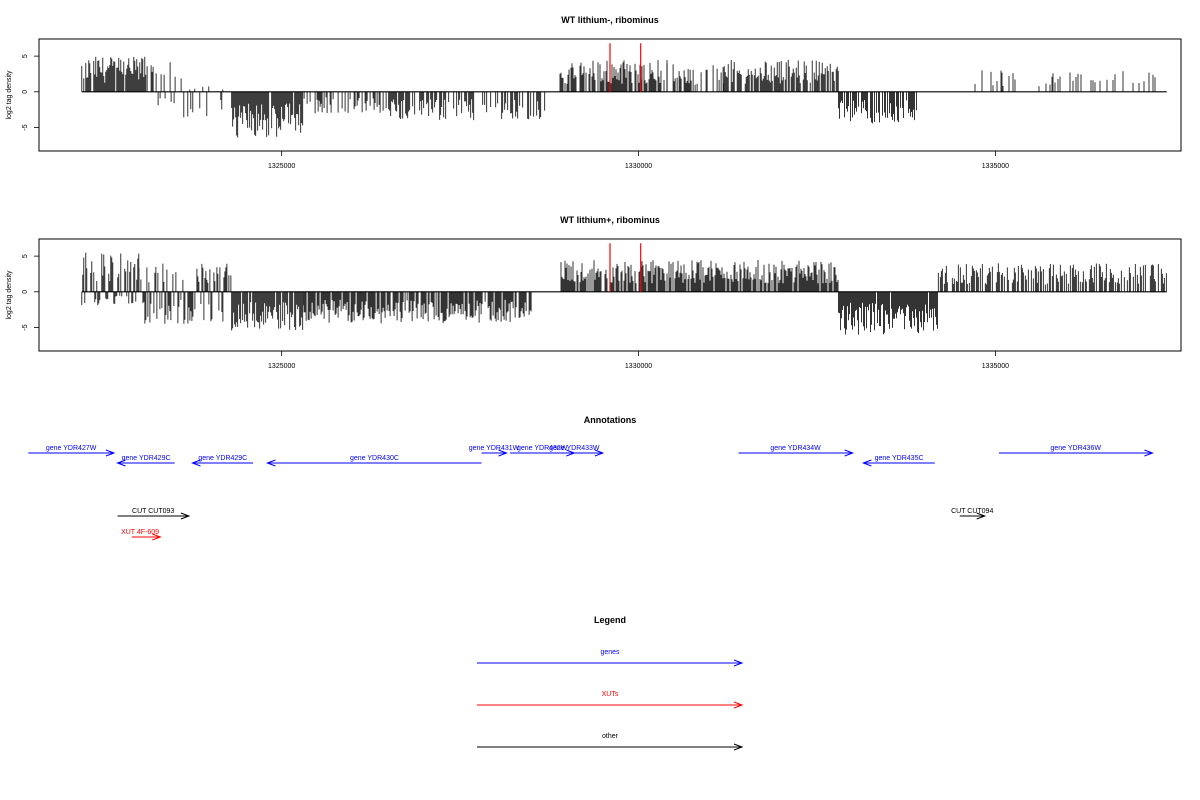 The image size is (1200, 800). I want to click on other-feature: CUT CUT094, so click(972, 514).